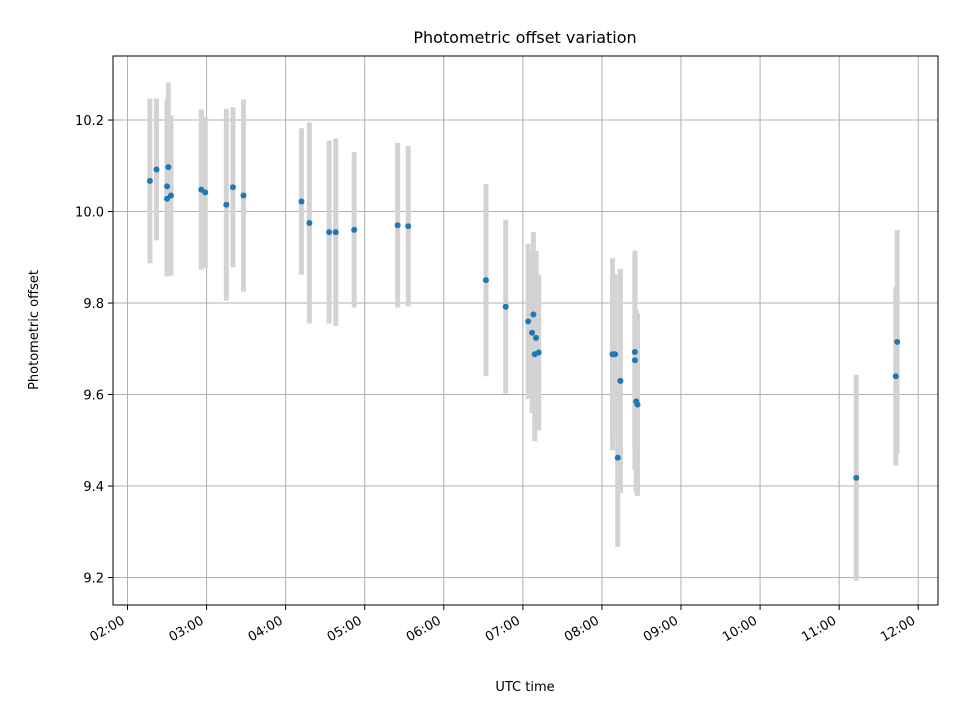 This screenshot has width=960, height=720. I want to click on y-tick-label: 9.8, so click(93, 304).